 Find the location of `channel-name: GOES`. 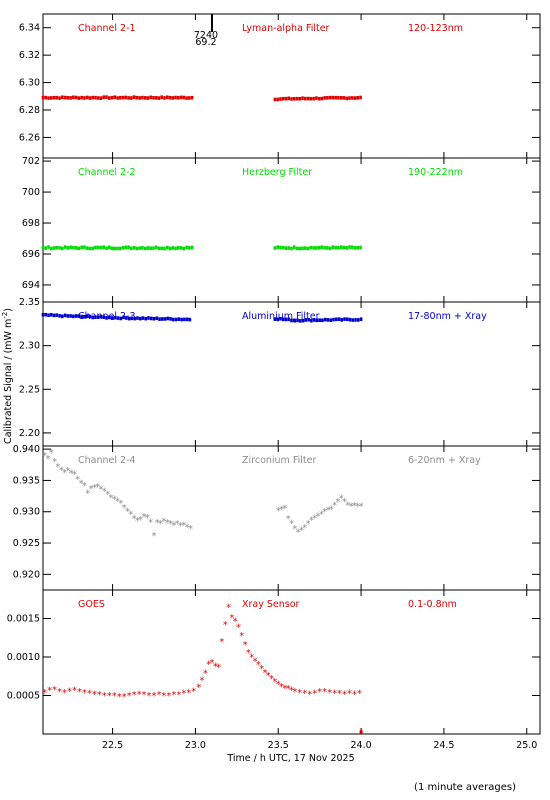

channel-name: GOES is located at coordinates (91, 604).